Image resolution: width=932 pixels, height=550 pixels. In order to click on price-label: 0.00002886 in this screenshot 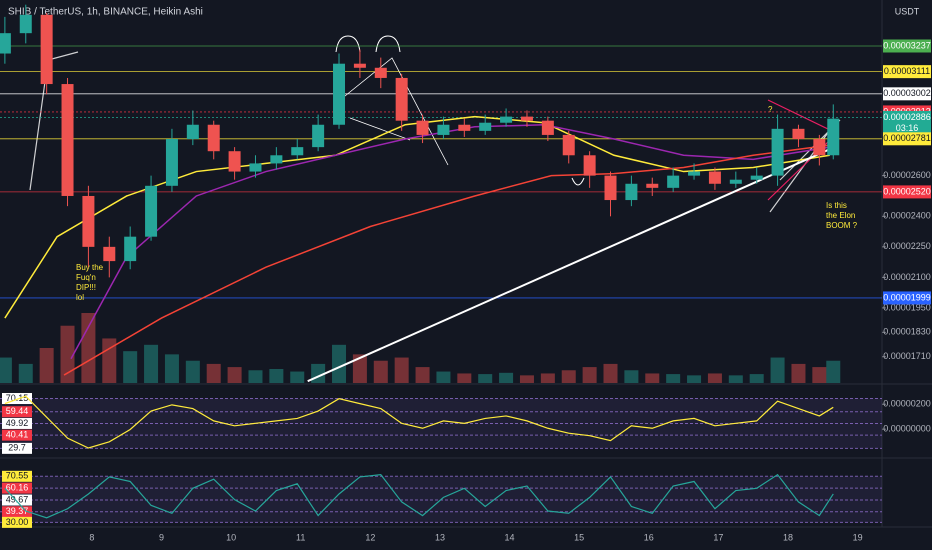, I will do `click(907, 117)`.